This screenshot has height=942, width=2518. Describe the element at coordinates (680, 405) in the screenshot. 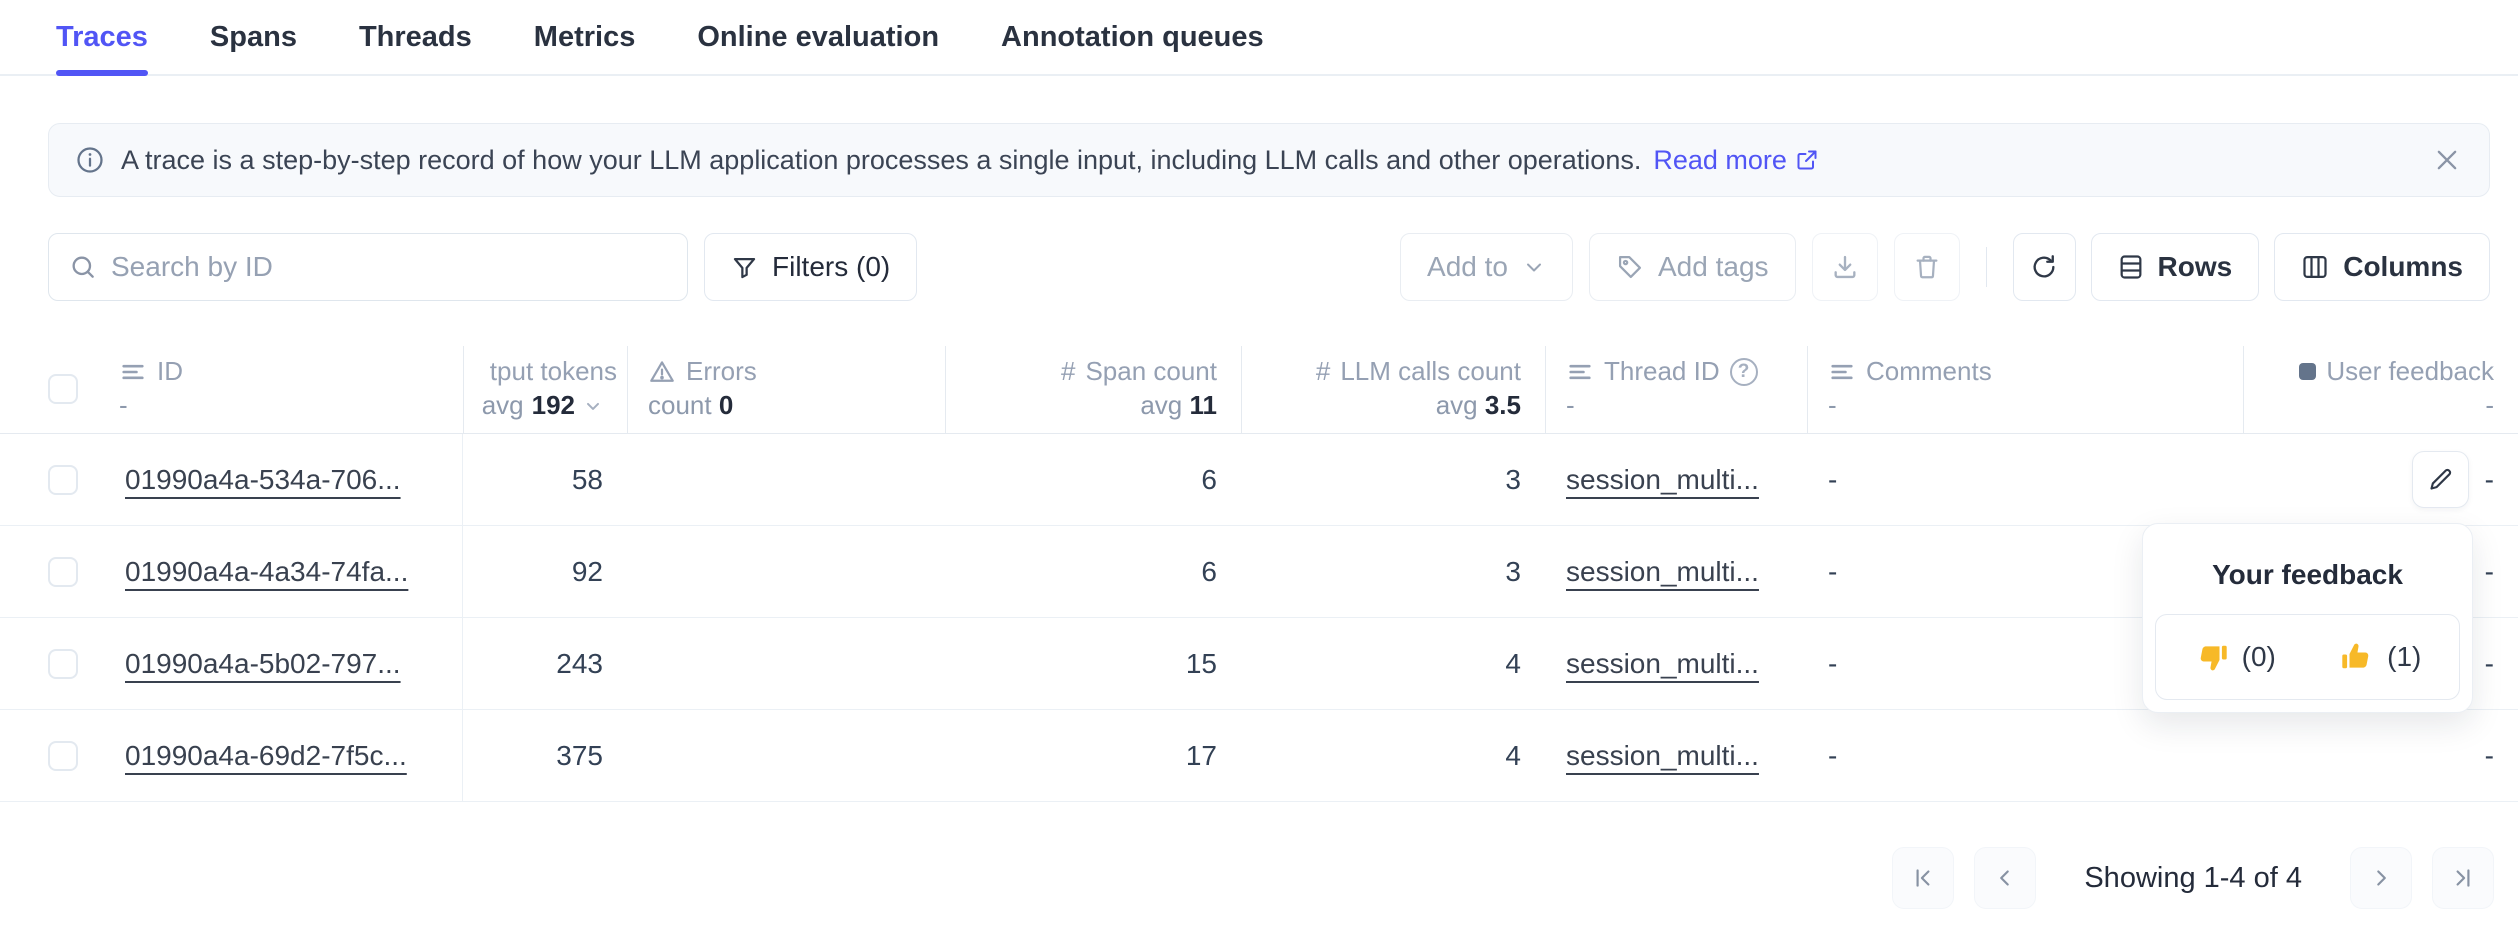

I see `aggregate-label: count` at that location.